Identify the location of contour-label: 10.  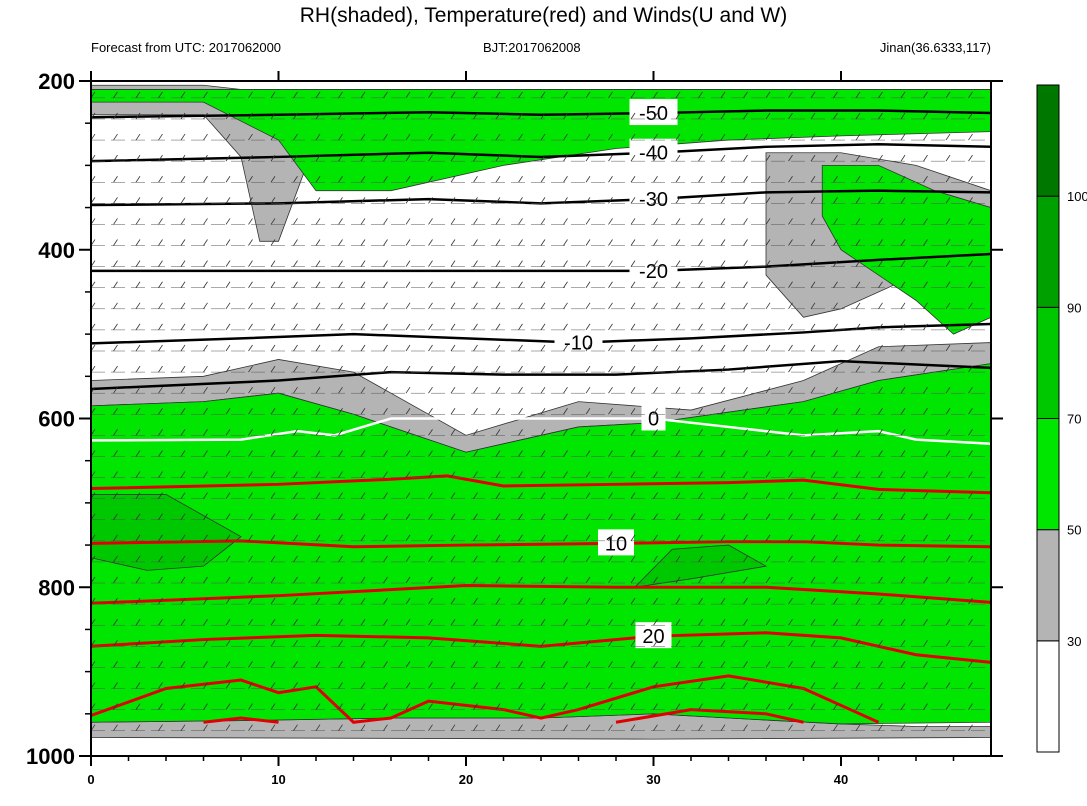
(616, 544).